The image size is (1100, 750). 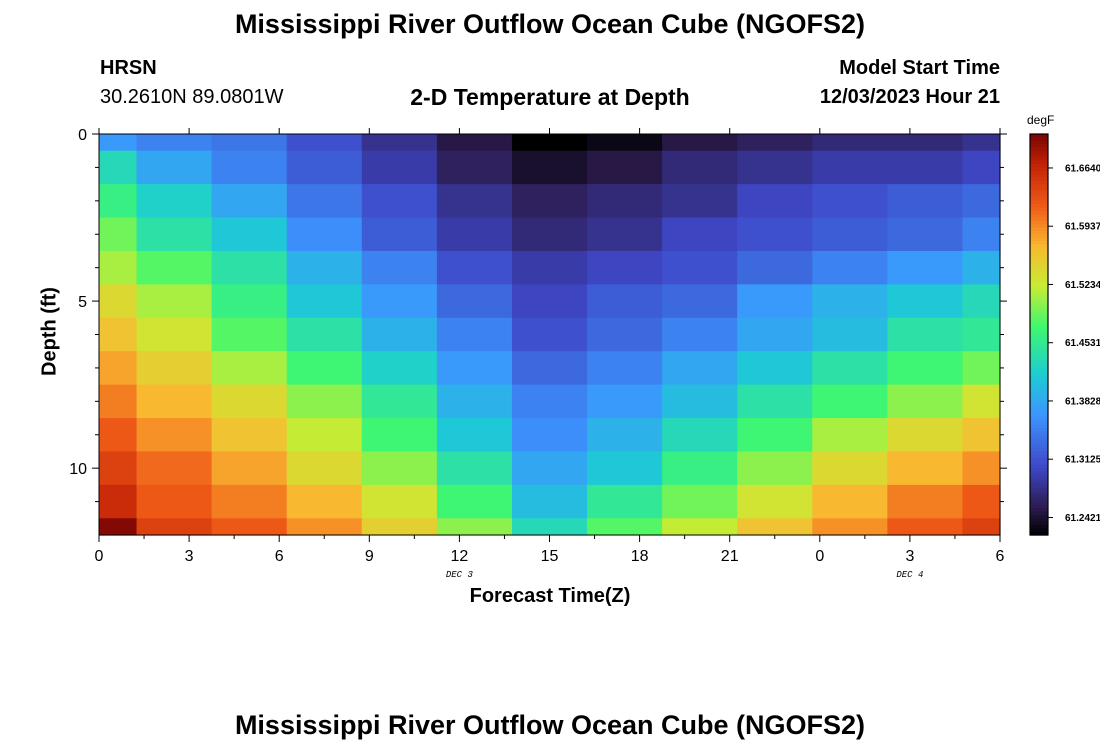 I want to click on model-start-value: 12/03/2023 Hour 21, so click(x=909, y=97).